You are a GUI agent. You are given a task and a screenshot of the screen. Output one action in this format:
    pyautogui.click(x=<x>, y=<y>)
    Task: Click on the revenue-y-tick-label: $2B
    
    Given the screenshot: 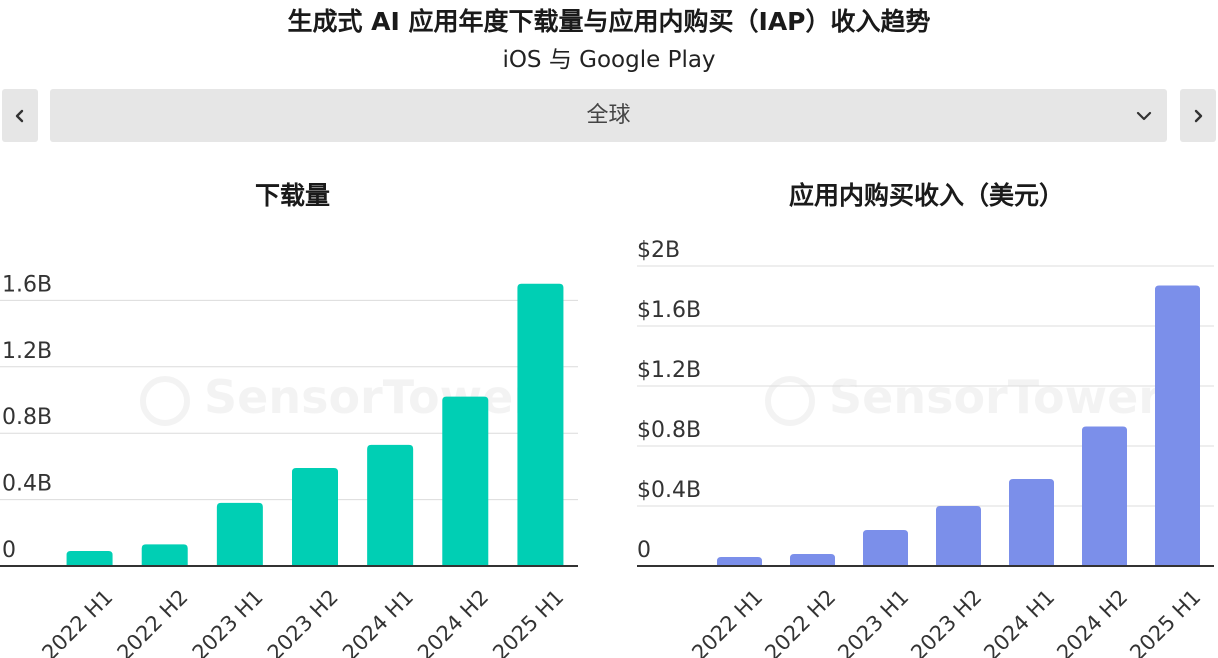 What is the action you would take?
    pyautogui.click(x=658, y=250)
    